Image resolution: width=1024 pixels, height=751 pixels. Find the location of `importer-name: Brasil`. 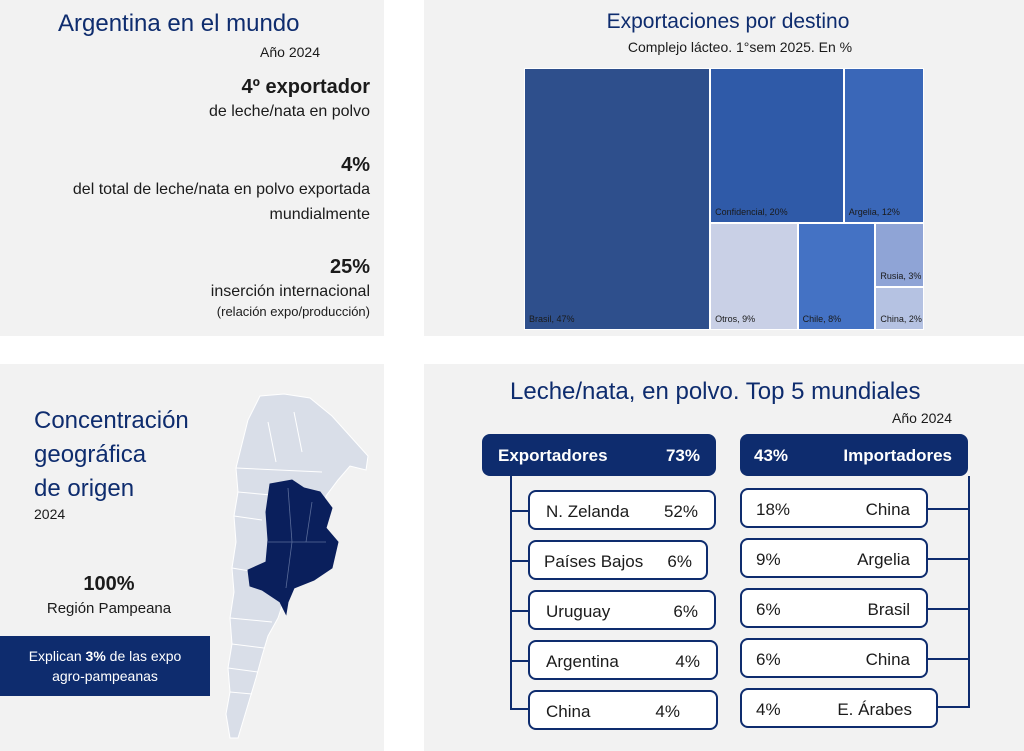

importer-name: Brasil is located at coordinates (888, 609).